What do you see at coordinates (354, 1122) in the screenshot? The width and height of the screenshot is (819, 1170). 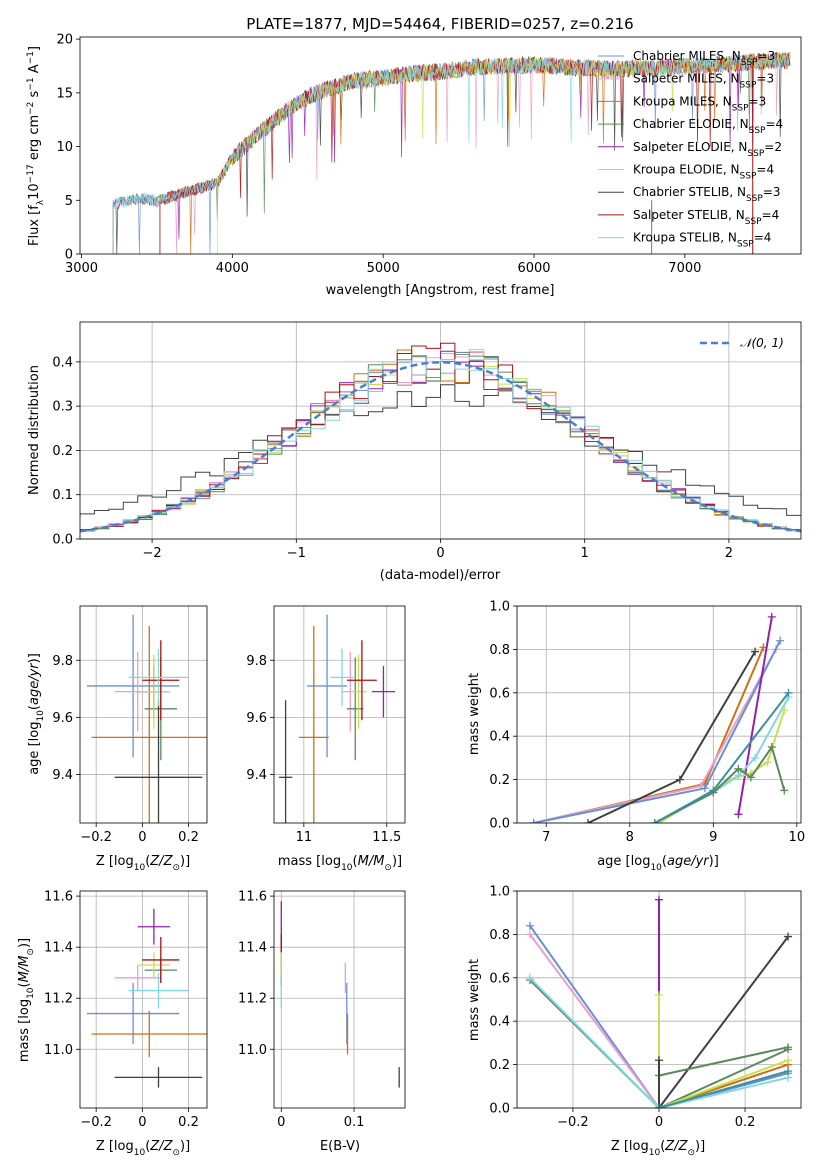 I see `x-tick-label: 0.1` at bounding box center [354, 1122].